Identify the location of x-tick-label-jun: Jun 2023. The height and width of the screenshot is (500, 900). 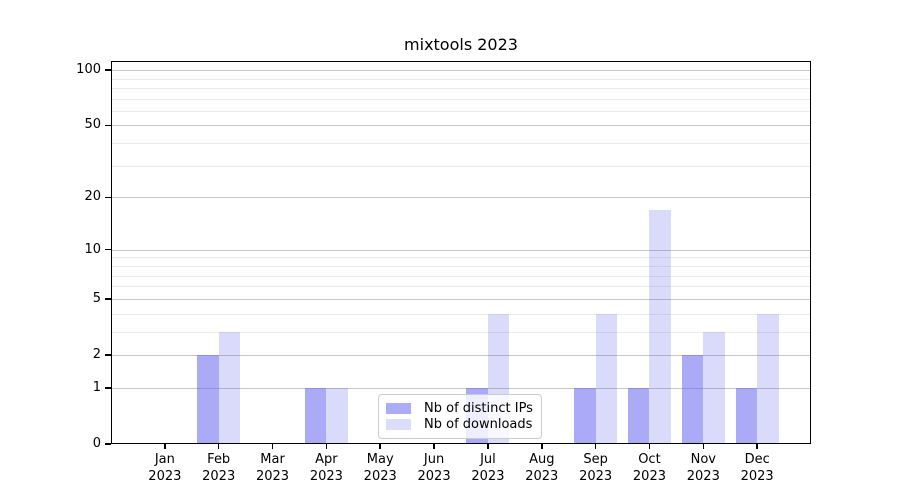
(434, 468).